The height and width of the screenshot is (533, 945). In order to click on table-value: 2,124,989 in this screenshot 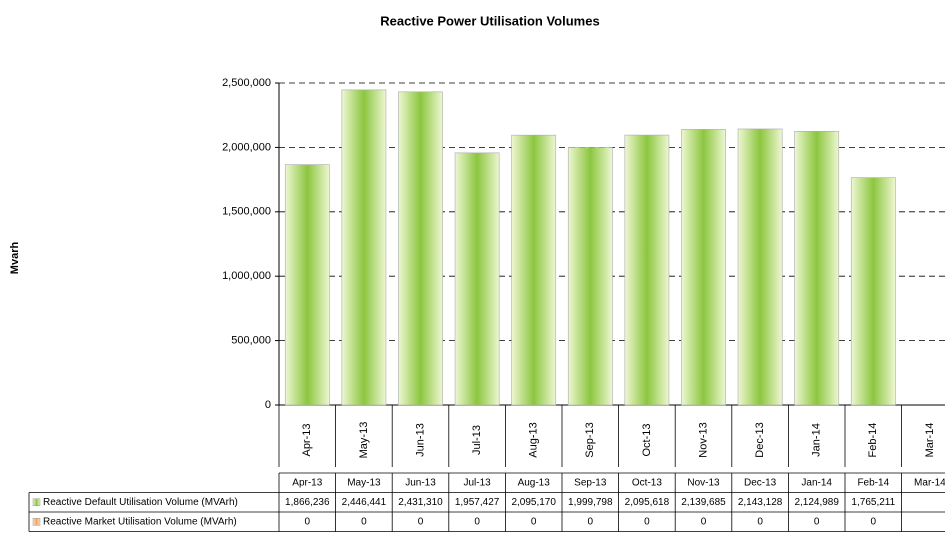, I will do `click(816, 502)`.